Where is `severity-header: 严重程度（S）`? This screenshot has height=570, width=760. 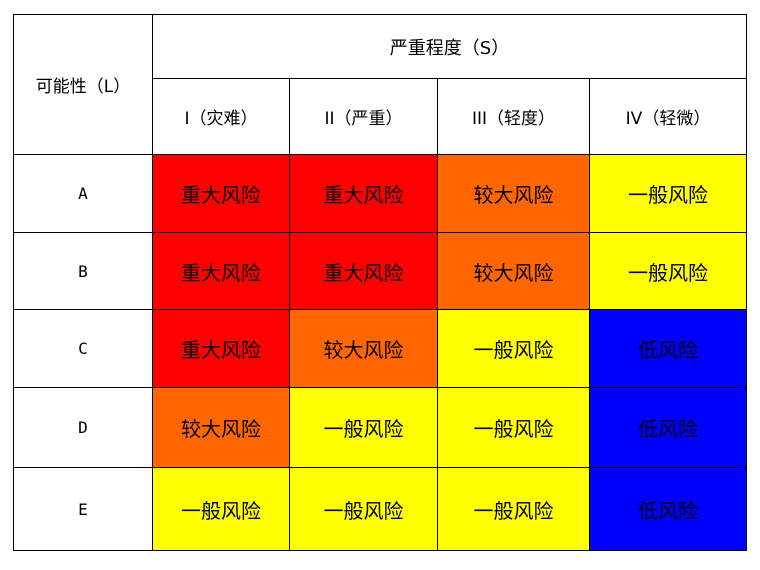 severity-header: 严重程度（S） is located at coordinates (449, 46).